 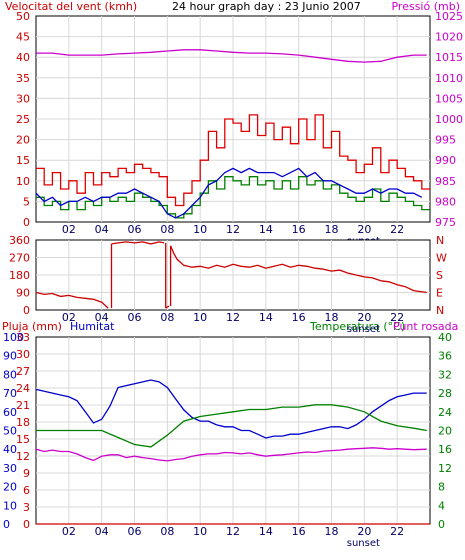 What do you see at coordinates (445, 201) in the screenshot?
I see `pressure-tick-label: 980` at bounding box center [445, 201].